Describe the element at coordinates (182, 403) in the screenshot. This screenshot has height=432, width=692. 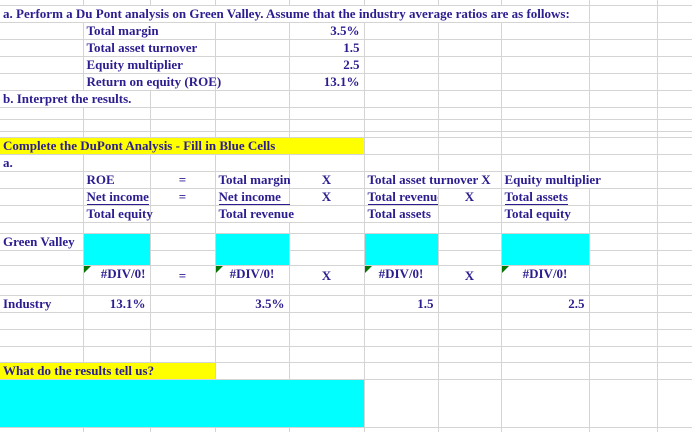
I see `answer-input-cell` at that location.